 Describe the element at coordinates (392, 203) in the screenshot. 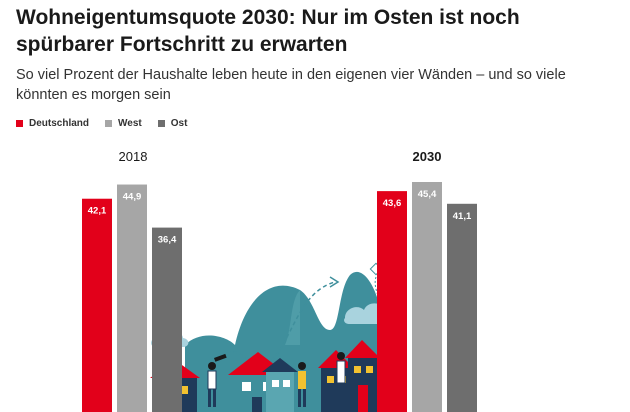

I see `bar-label-2030-deutschland: 43,6` at that location.